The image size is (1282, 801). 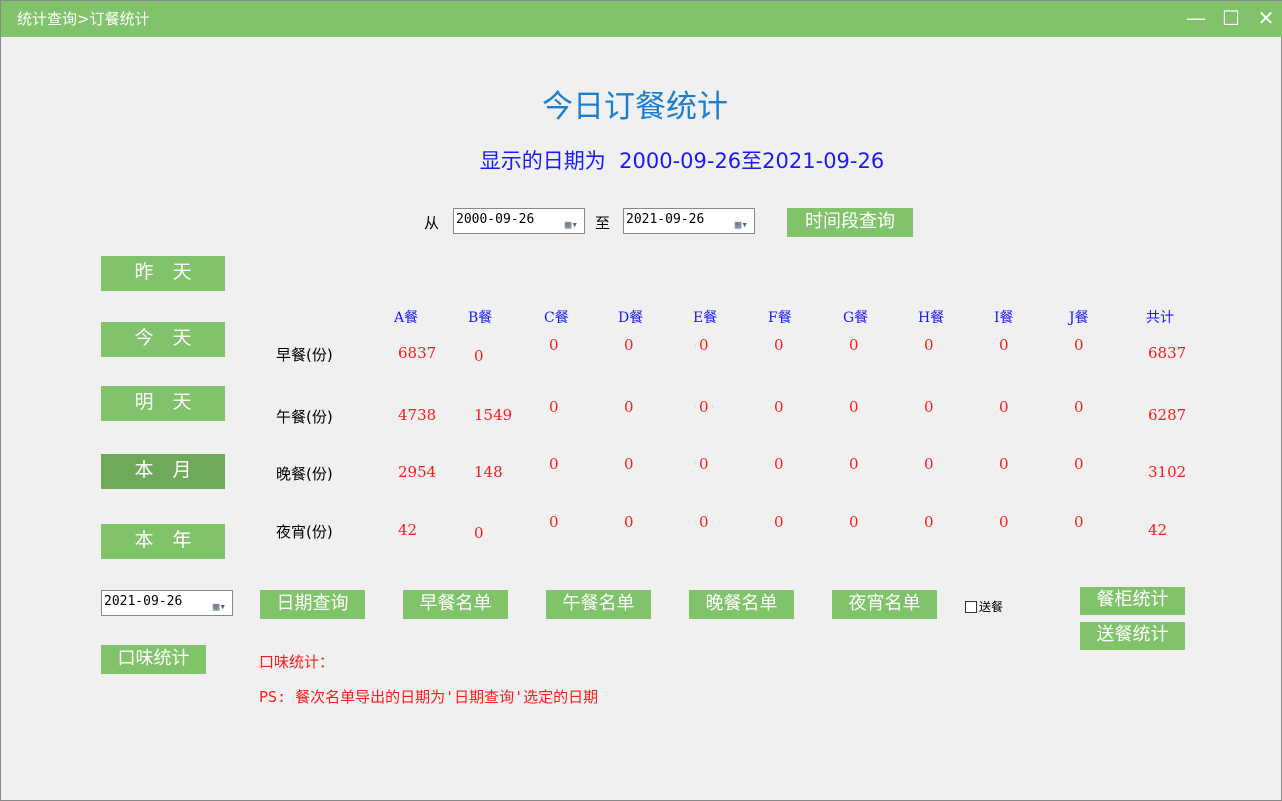 What do you see at coordinates (1132, 636) in the screenshot?
I see `delivery-stats-button: 送餐统计` at bounding box center [1132, 636].